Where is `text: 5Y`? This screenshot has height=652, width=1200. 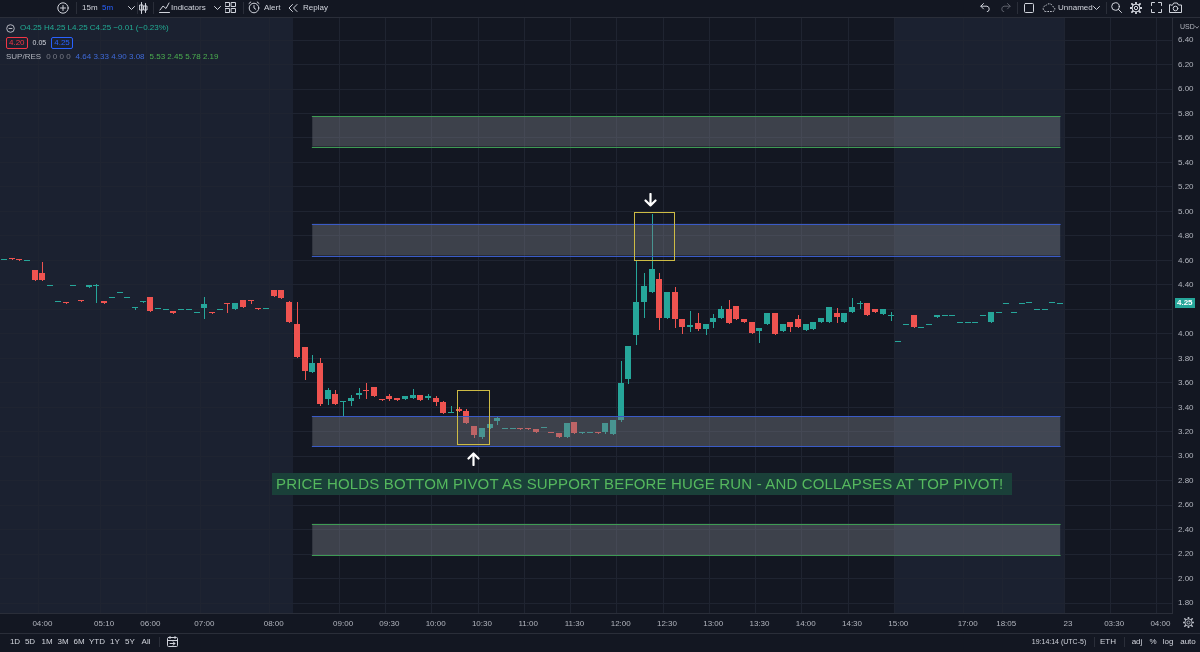 text: 5Y is located at coordinates (130, 642).